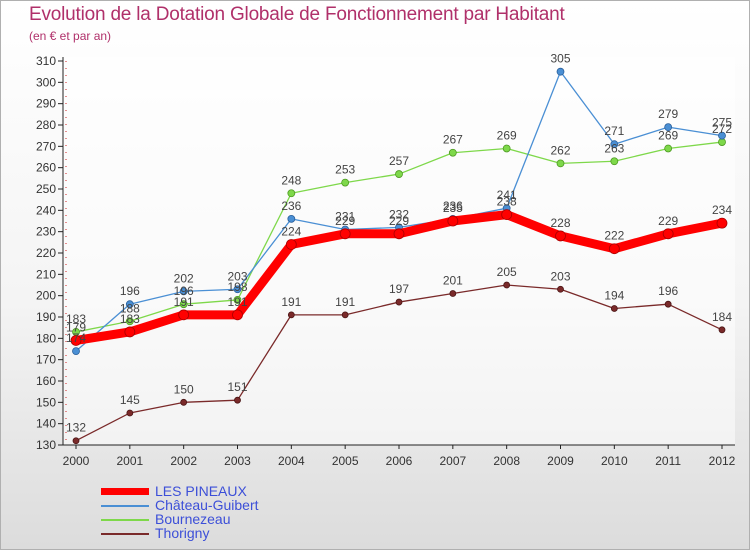 The width and height of the screenshot is (750, 550). Describe the element at coordinates (507, 135) in the screenshot. I see `data-label: 269` at that location.